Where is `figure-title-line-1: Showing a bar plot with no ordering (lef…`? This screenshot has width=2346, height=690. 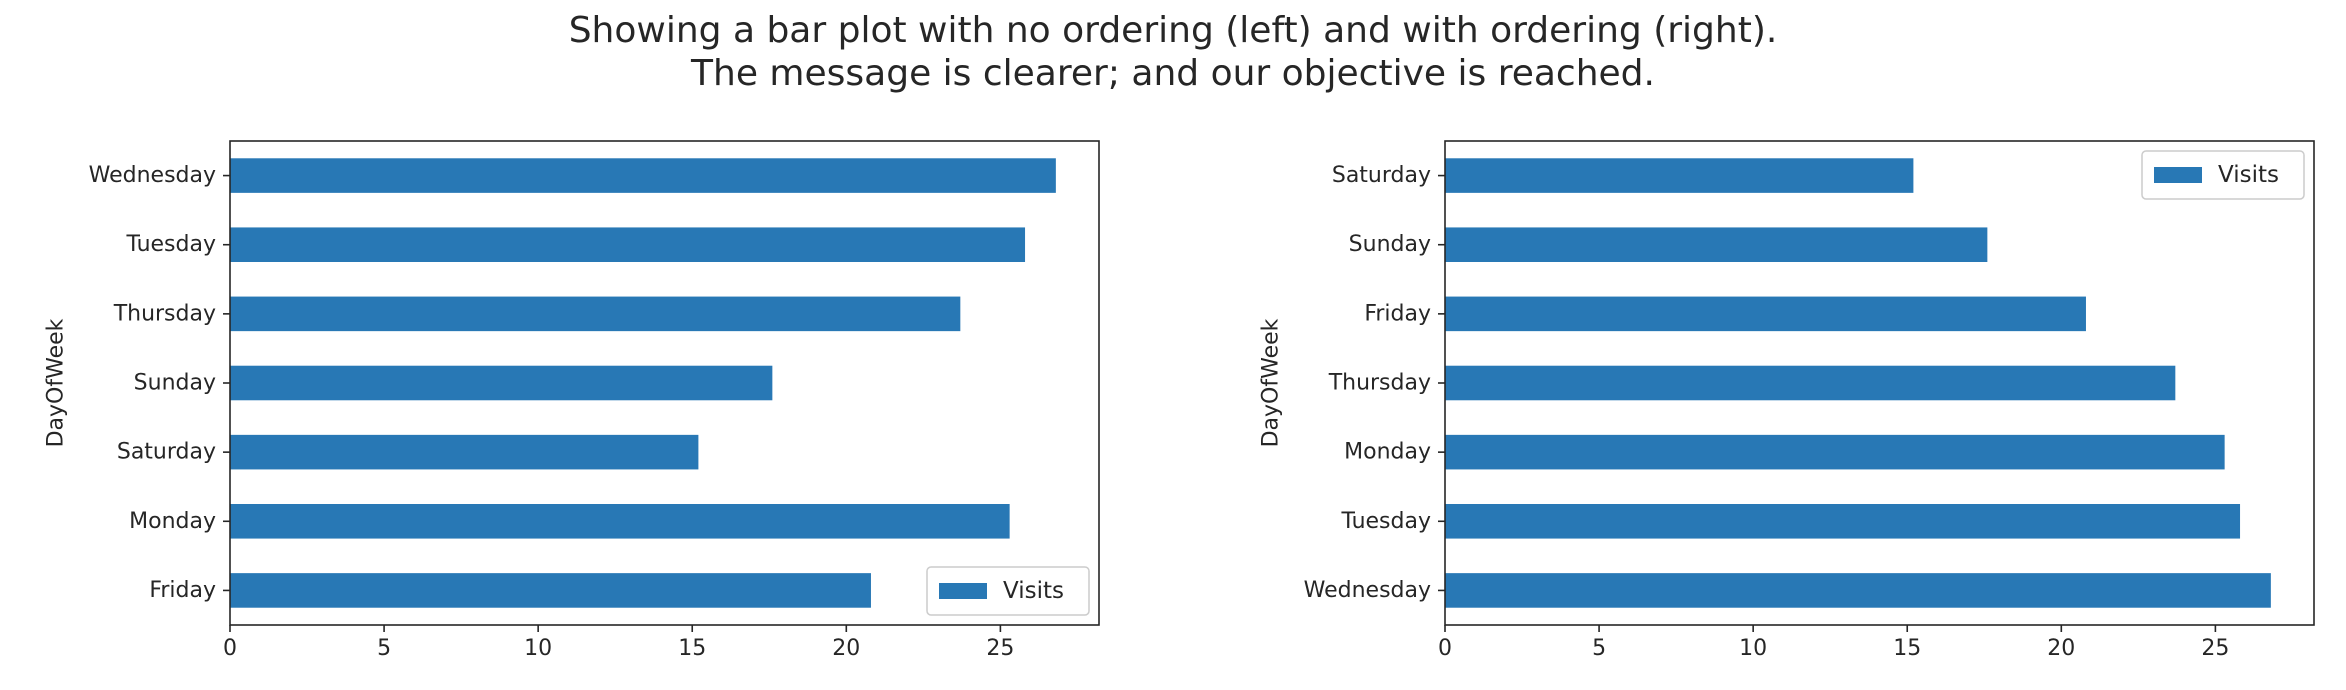
figure-title-line-1: Showing a bar plot with no ordering (lef… is located at coordinates (1173, 30).